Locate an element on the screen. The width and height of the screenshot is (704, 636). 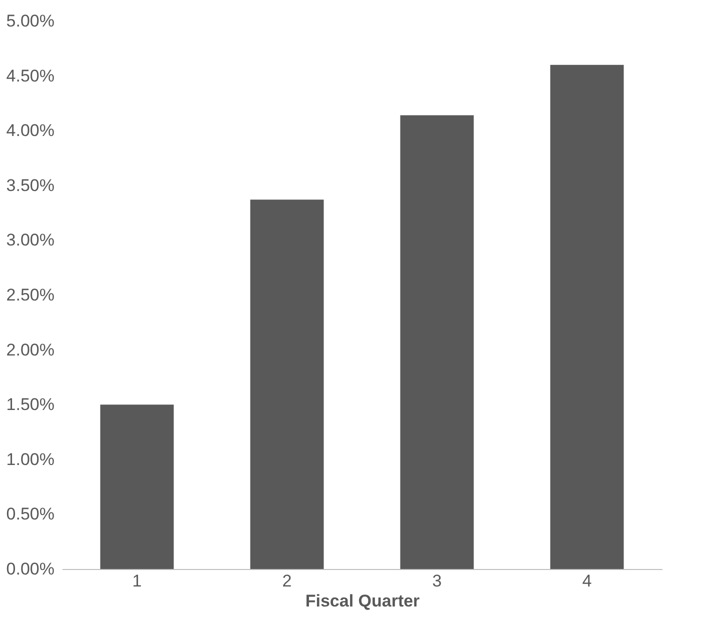
x-tick-label: 3 is located at coordinates (437, 581).